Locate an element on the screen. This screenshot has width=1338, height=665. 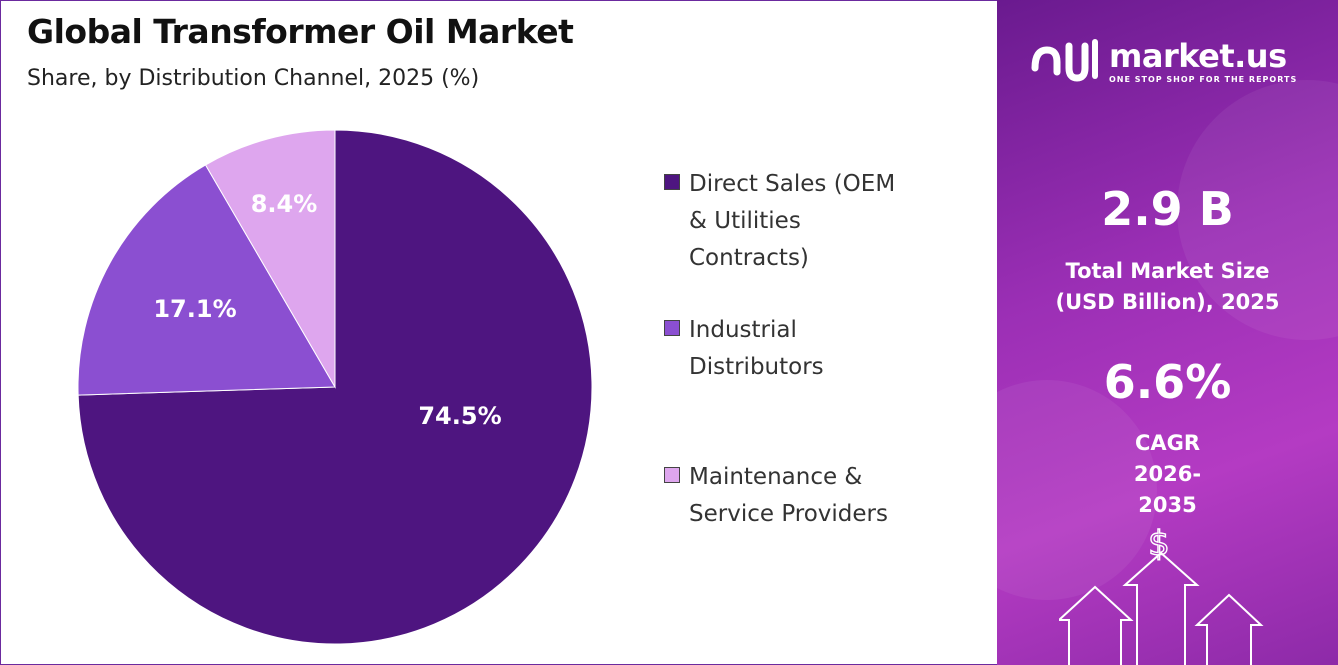
cagr-value: 6.6% is located at coordinates (1167, 382).